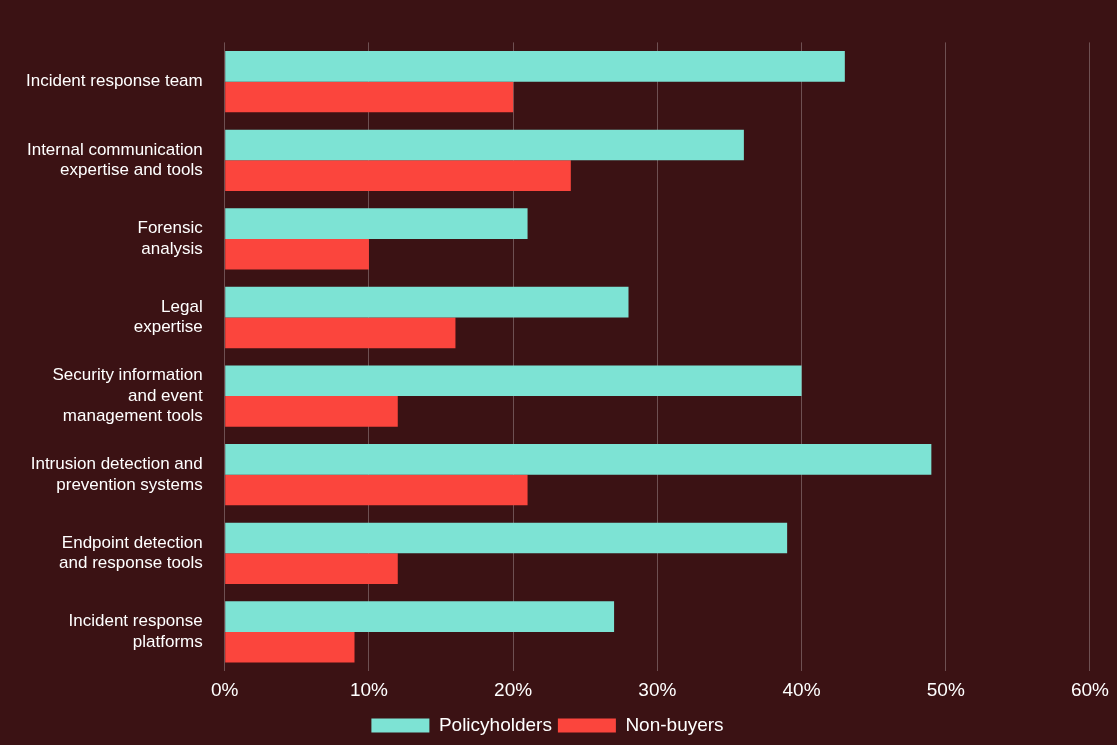 The height and width of the screenshot is (745, 1117). I want to click on y-tick-label: Incident response team, so click(114, 81).